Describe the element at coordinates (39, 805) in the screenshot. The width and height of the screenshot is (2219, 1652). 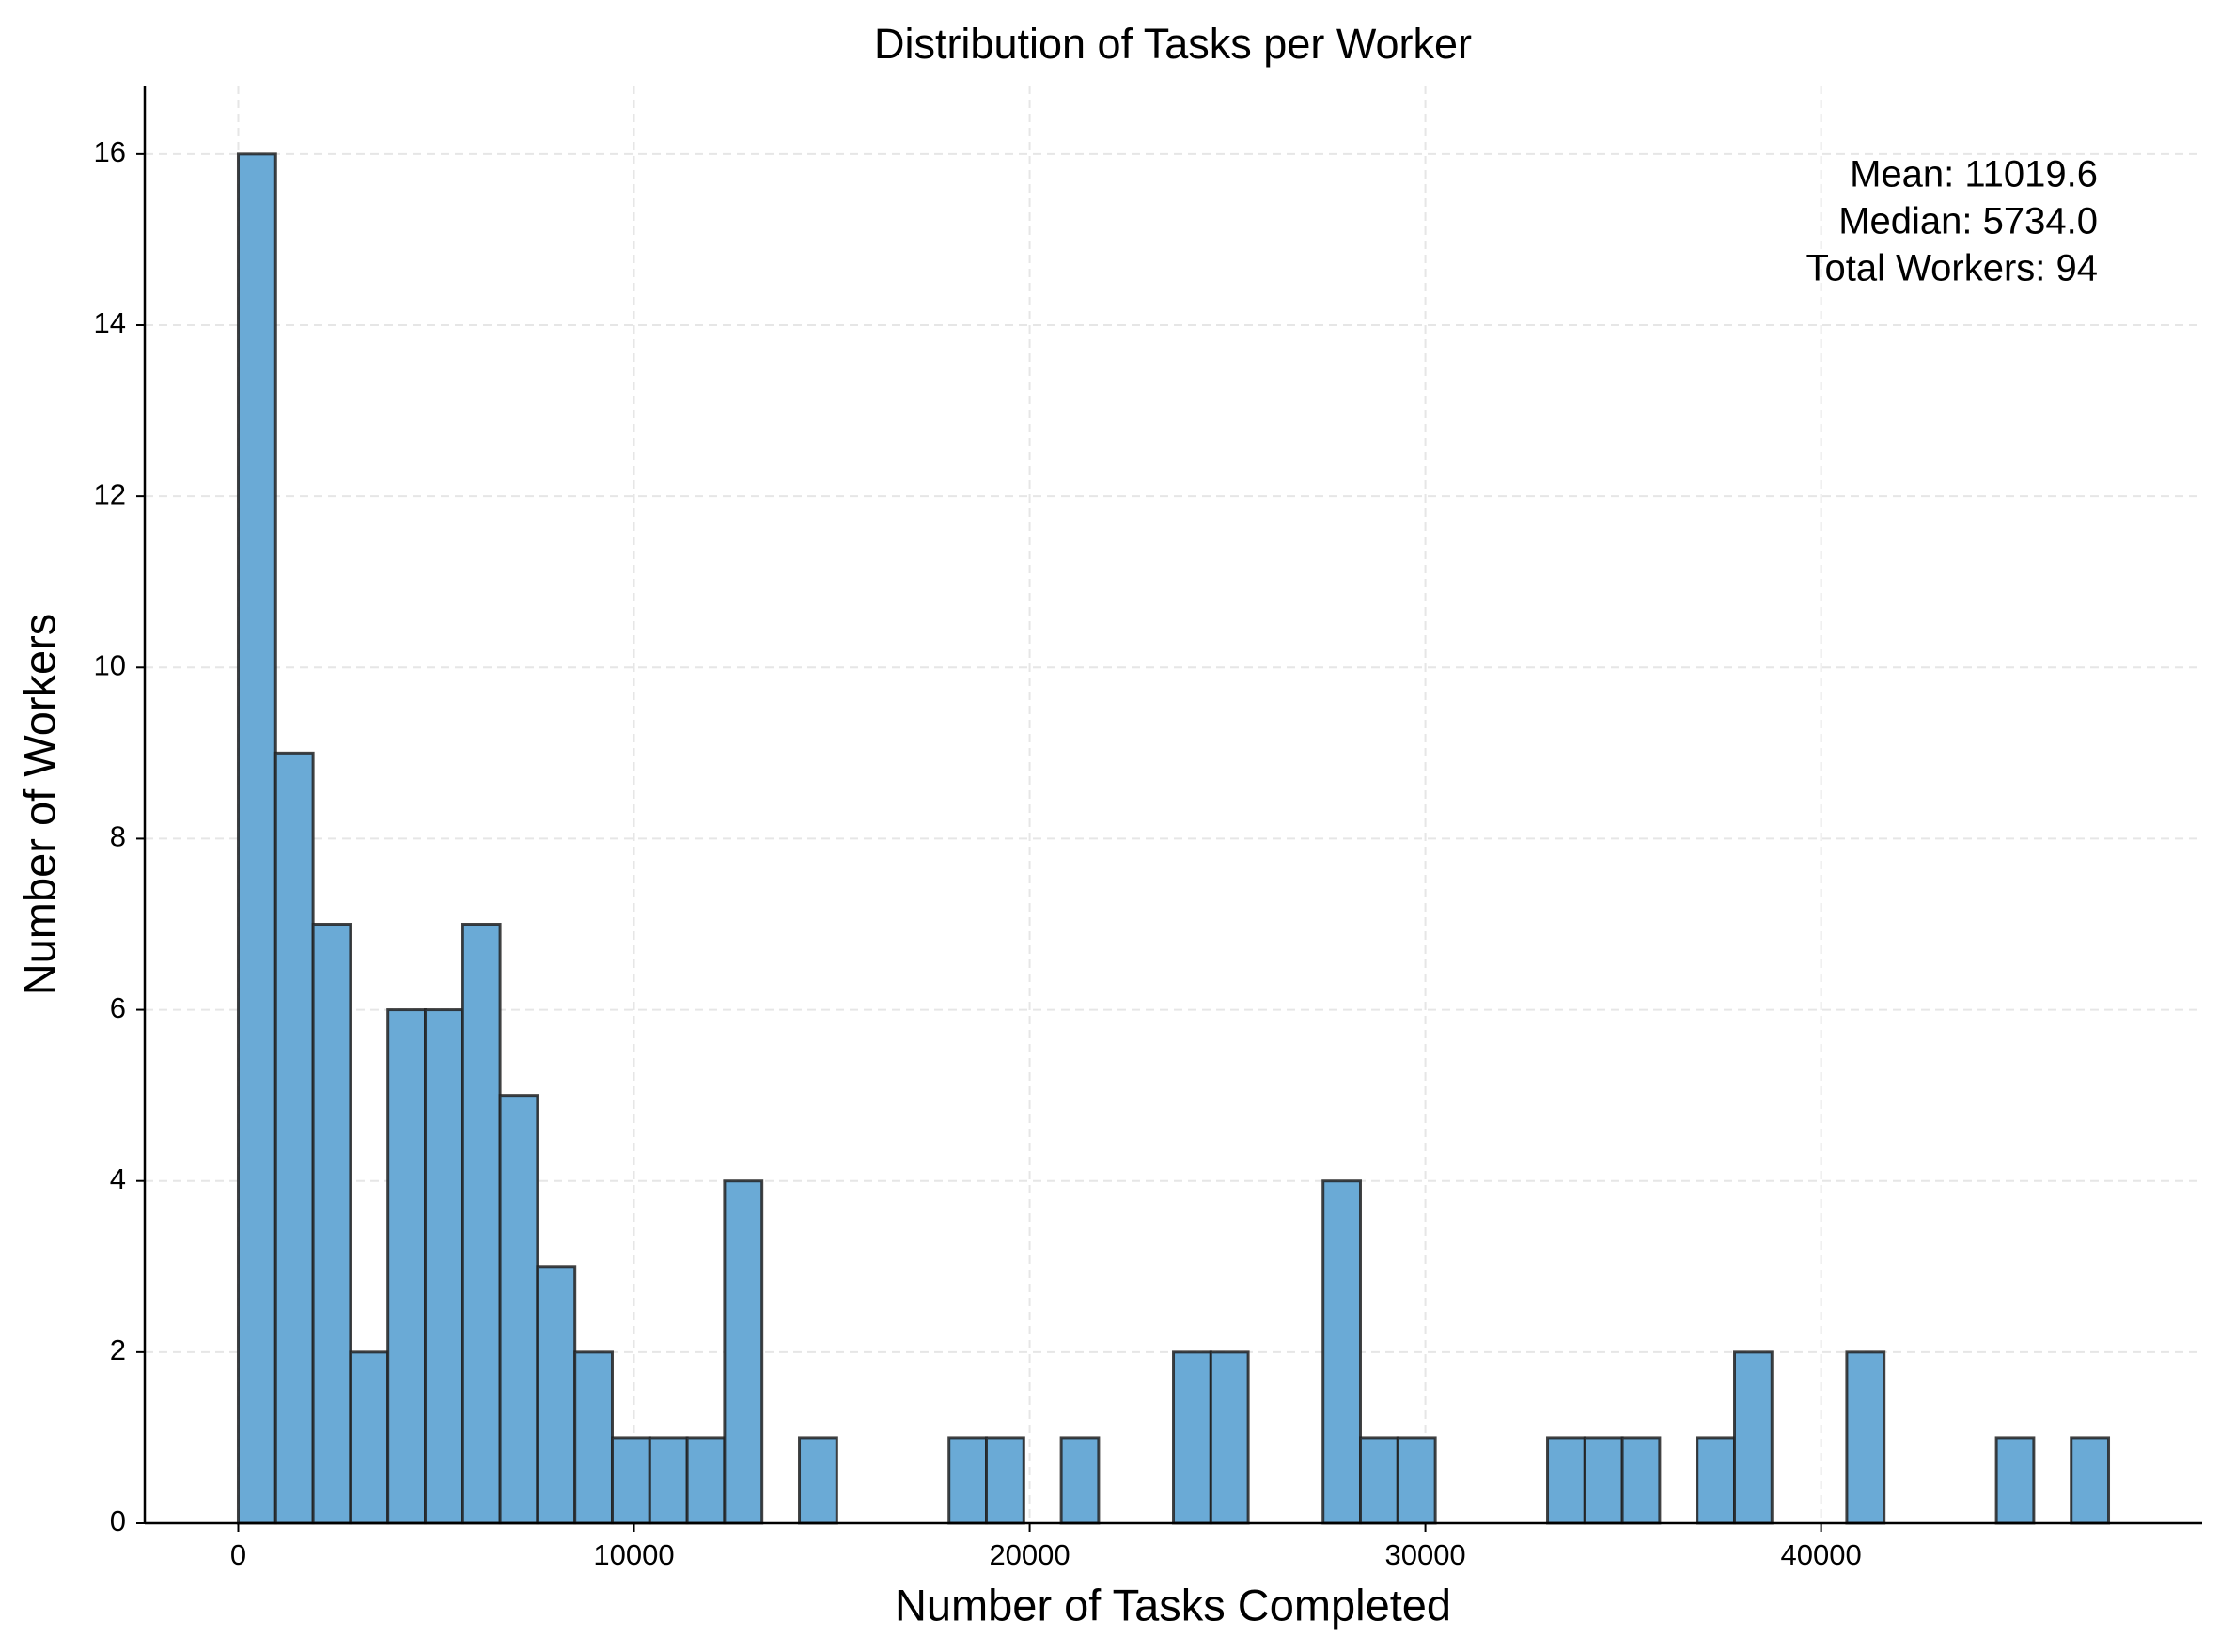
I see `y-axis-label: Number of Workers` at that location.